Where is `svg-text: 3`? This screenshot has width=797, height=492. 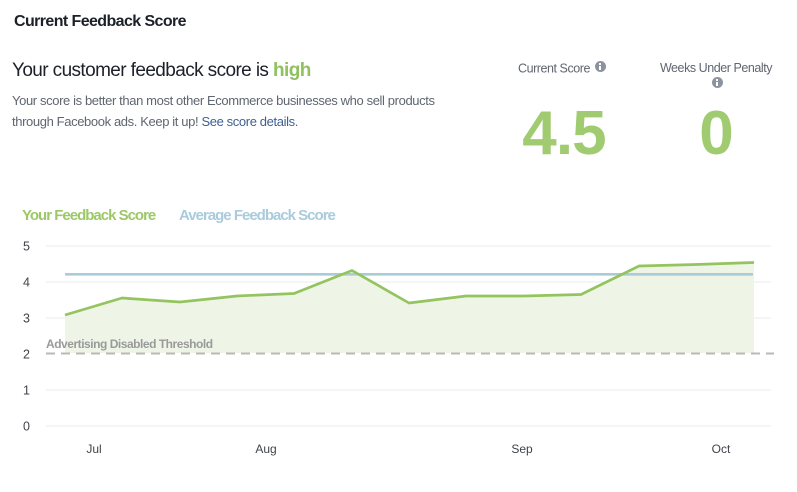
svg-text: 3 is located at coordinates (26, 319).